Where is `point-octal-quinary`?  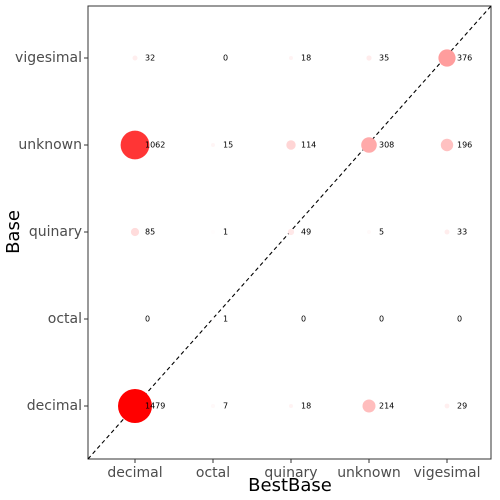 point-octal-quinary is located at coordinates (213, 232).